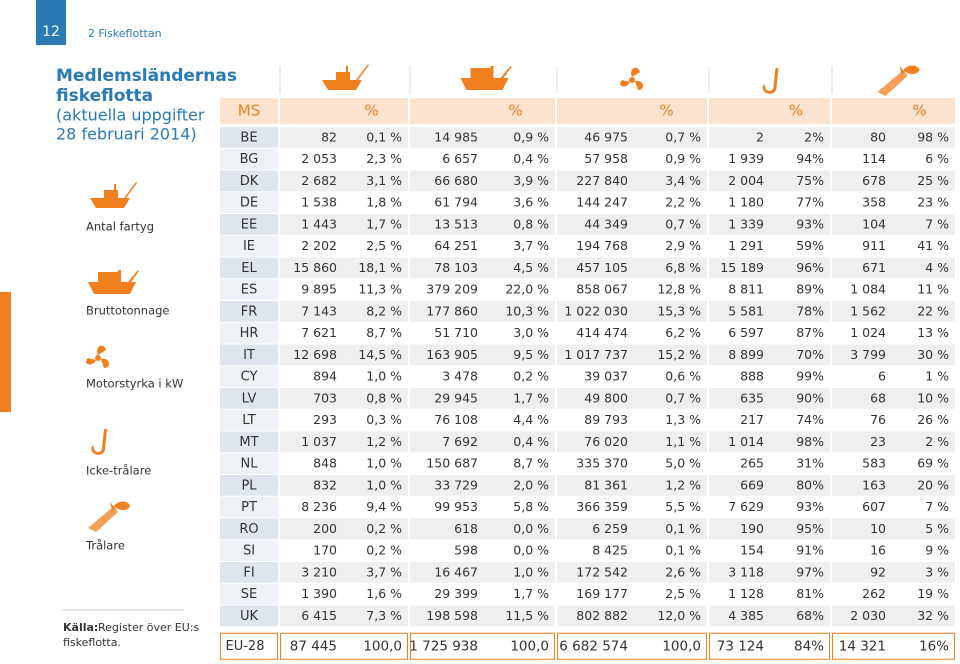 The height and width of the screenshot is (664, 960). What do you see at coordinates (249, 246) in the screenshot?
I see `row-label: IE` at bounding box center [249, 246].